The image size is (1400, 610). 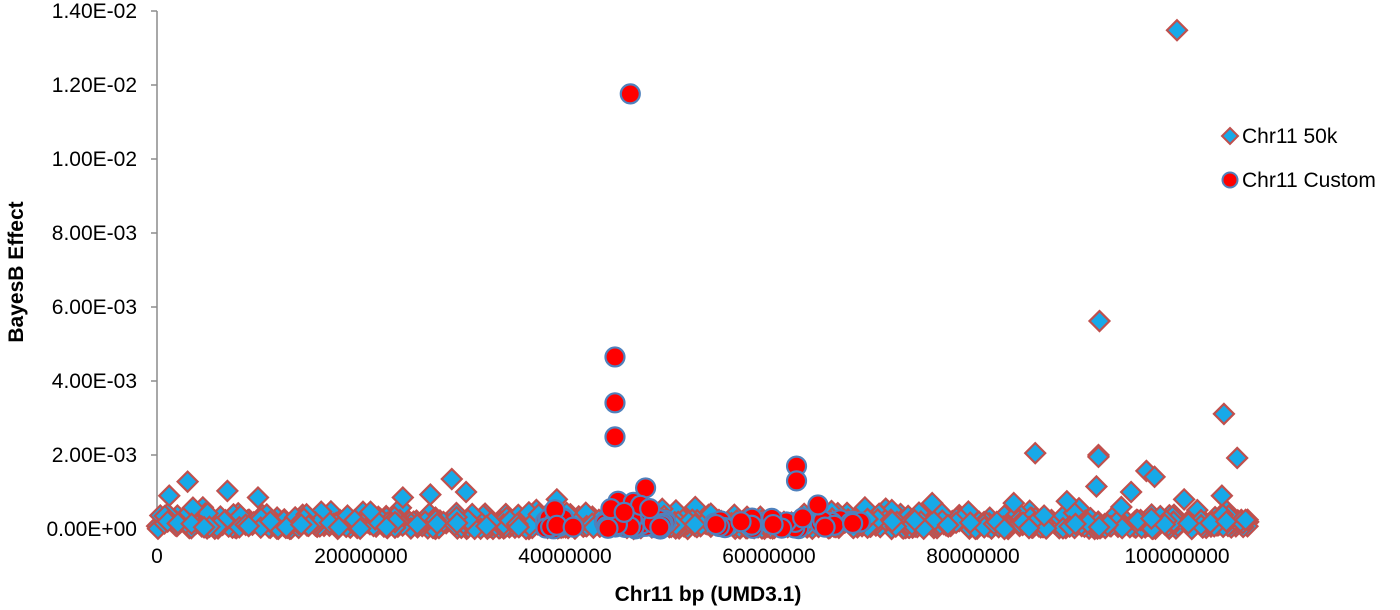 I want to click on x-tick-label: 40000000, so click(x=564, y=556).